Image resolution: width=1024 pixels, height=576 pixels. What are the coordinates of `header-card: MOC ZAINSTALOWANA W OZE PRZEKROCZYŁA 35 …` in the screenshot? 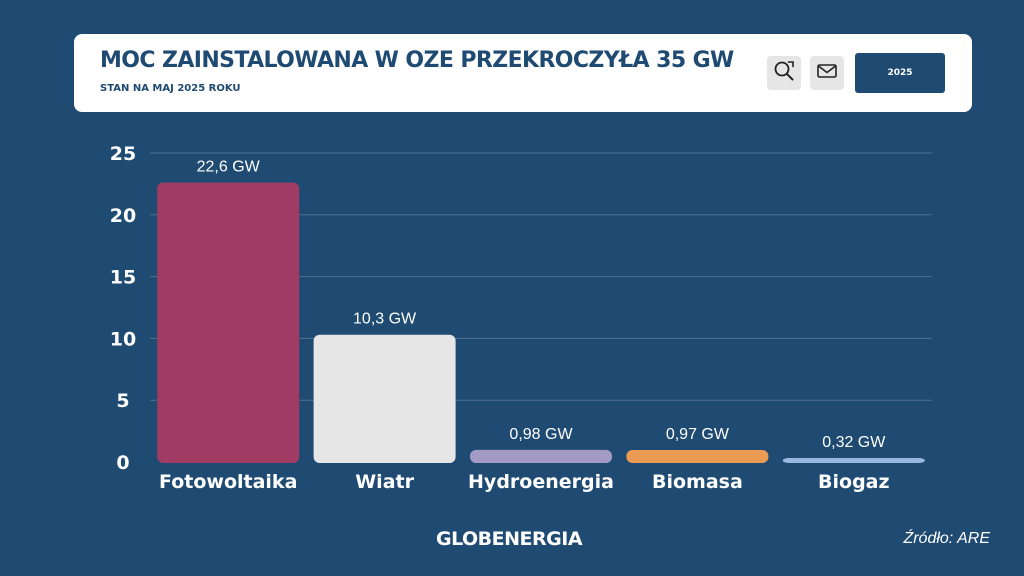 It's located at (523, 73).